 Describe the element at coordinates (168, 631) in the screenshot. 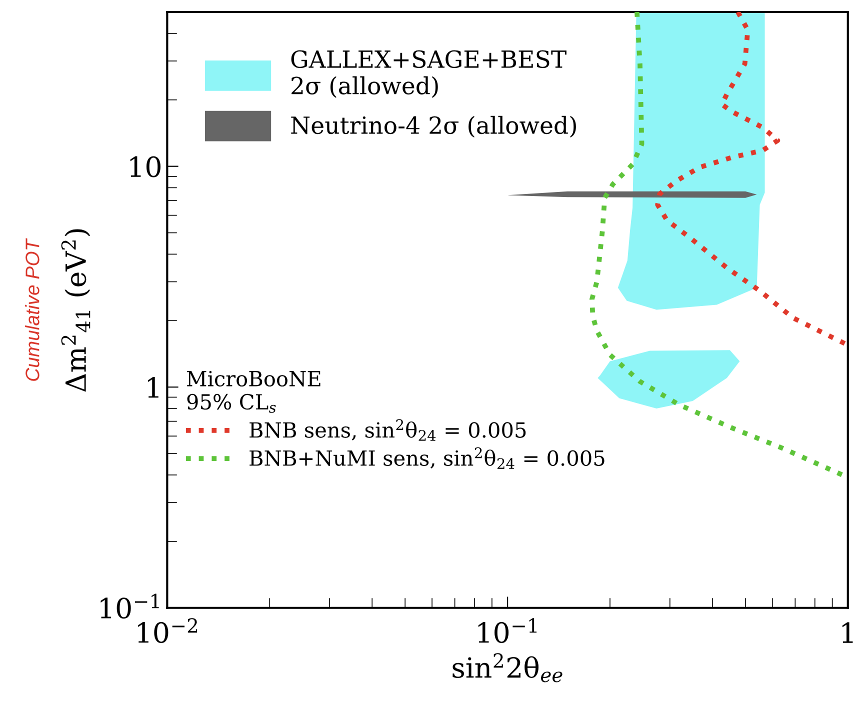

I see `x-tick-label: 10$^{−2}$` at that location.